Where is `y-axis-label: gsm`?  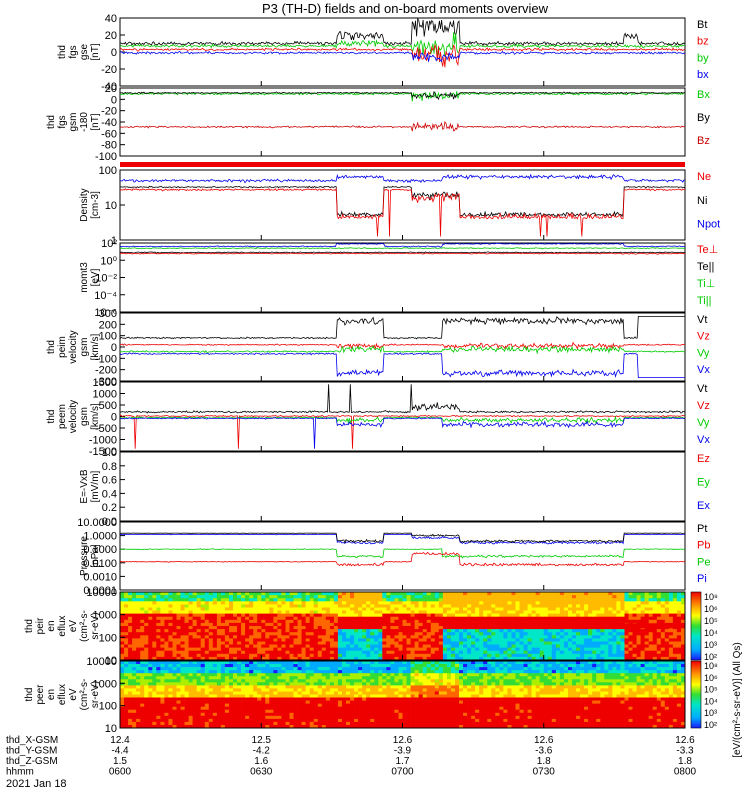 y-axis-label: gsm is located at coordinates (84, 347).